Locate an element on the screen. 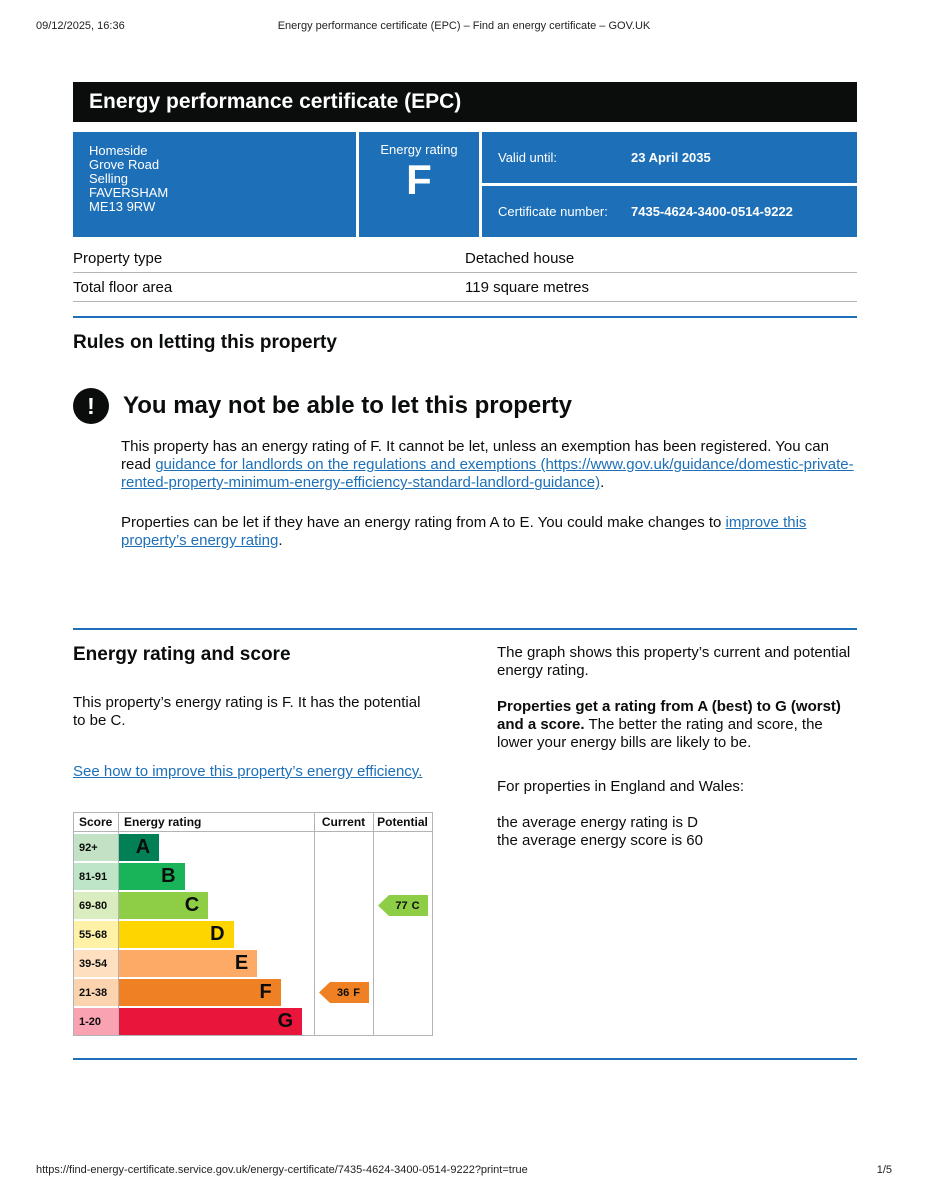 This screenshot has height=1200, width=928. band-bar: G is located at coordinates (210, 1021).